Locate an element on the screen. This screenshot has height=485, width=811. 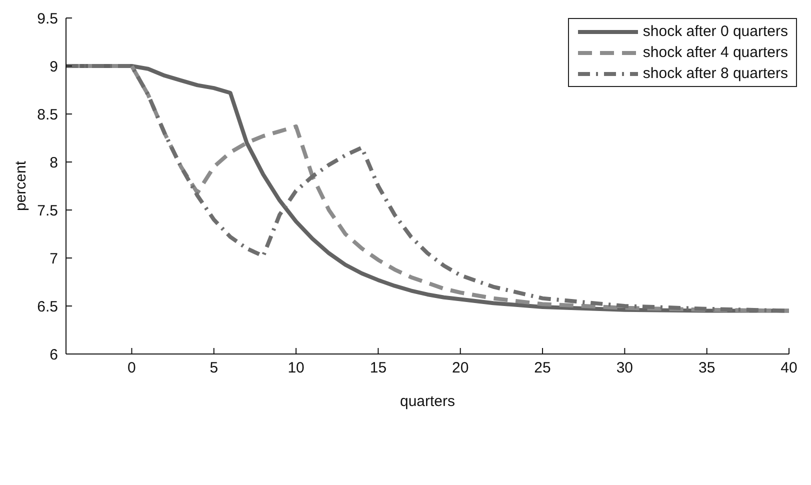
y-tick-label: 8.5 is located at coordinates (47, 115).